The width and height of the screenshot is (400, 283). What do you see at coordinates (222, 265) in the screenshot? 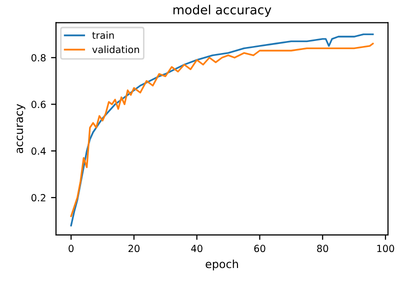
I see `x-axis-title: epoch` at bounding box center [222, 265].